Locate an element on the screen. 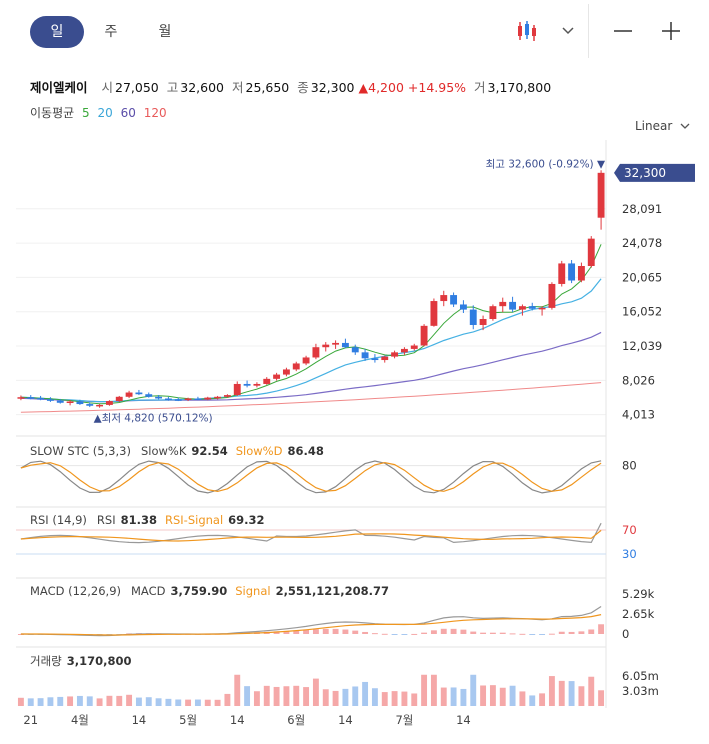 Image resolution: width=709 pixels, height=744 pixels. toolbar-divider is located at coordinates (588, 31).